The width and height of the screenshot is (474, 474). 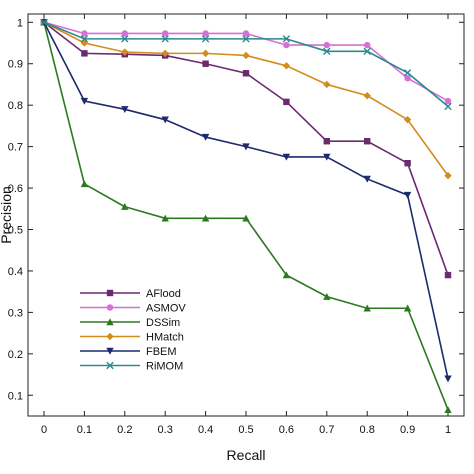 What do you see at coordinates (15, 272) in the screenshot?
I see `y-tick-label: 0.4` at bounding box center [15, 272].